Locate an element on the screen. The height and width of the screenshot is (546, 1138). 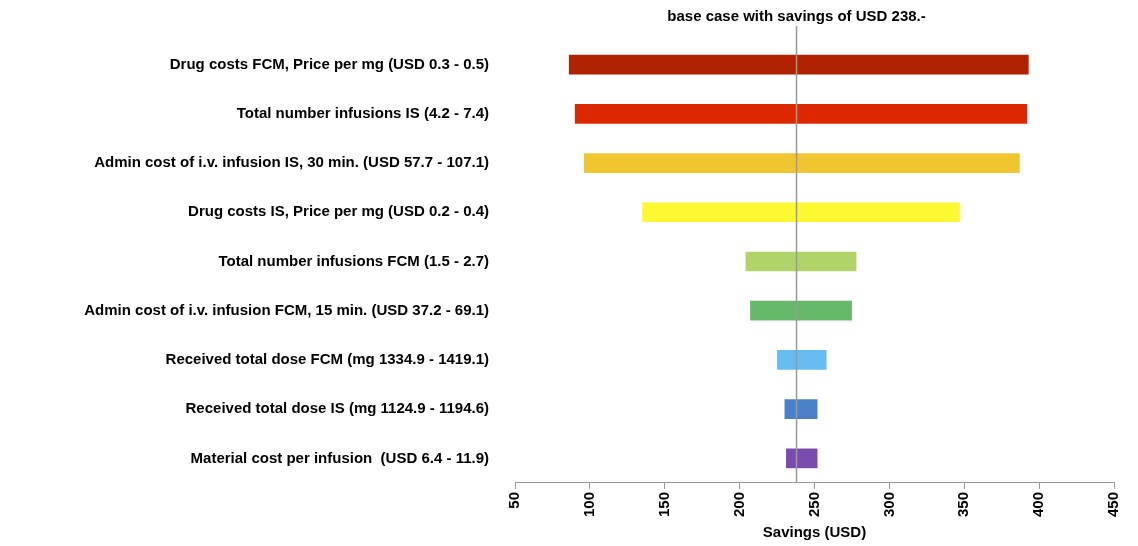
x-axis-title: Savings (USD) is located at coordinates (814, 532).